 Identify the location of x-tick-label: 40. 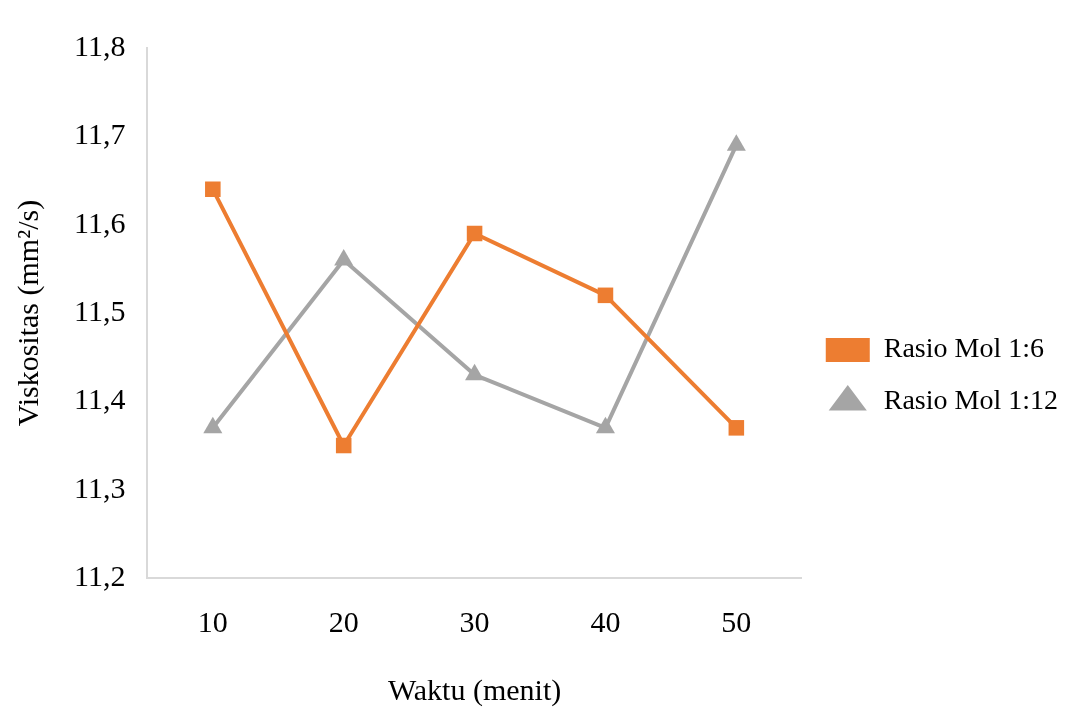
(605, 621).